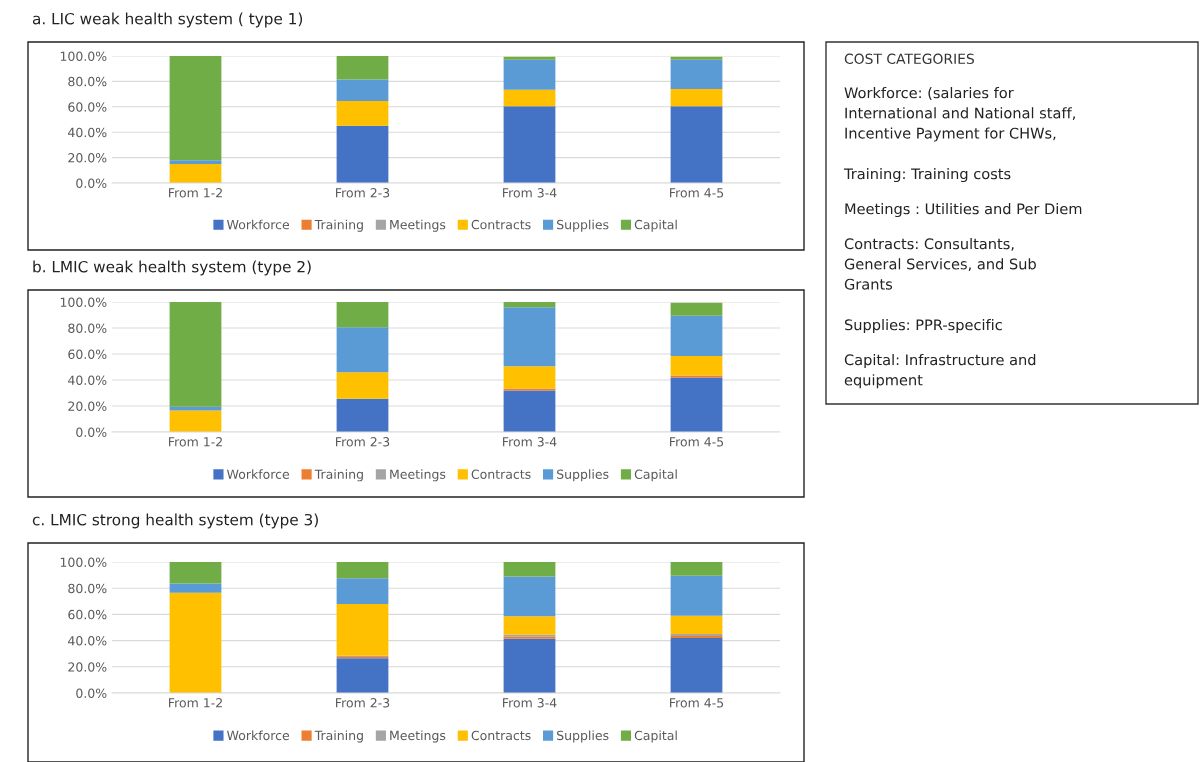 Image resolution: width=1202 pixels, height=762 pixels. I want to click on text: Meetings : Utilities and Per Diem, so click(963, 210).